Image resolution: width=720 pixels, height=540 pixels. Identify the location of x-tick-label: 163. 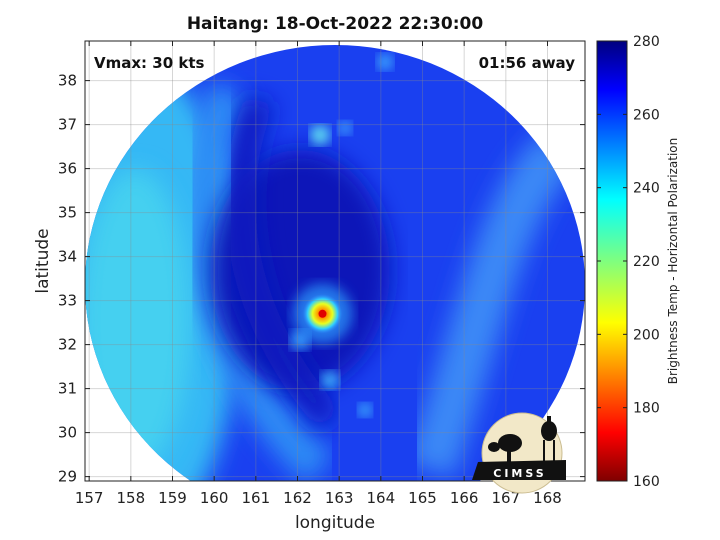
(339, 498).